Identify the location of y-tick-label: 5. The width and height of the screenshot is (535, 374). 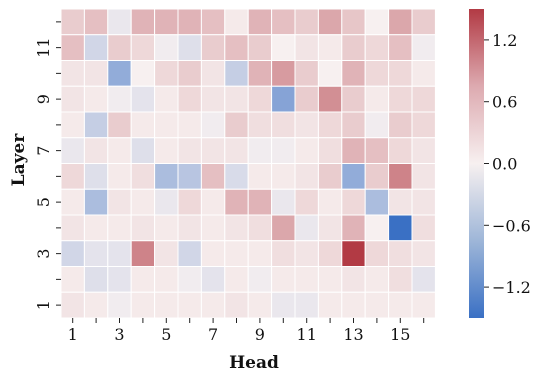
(43, 202).